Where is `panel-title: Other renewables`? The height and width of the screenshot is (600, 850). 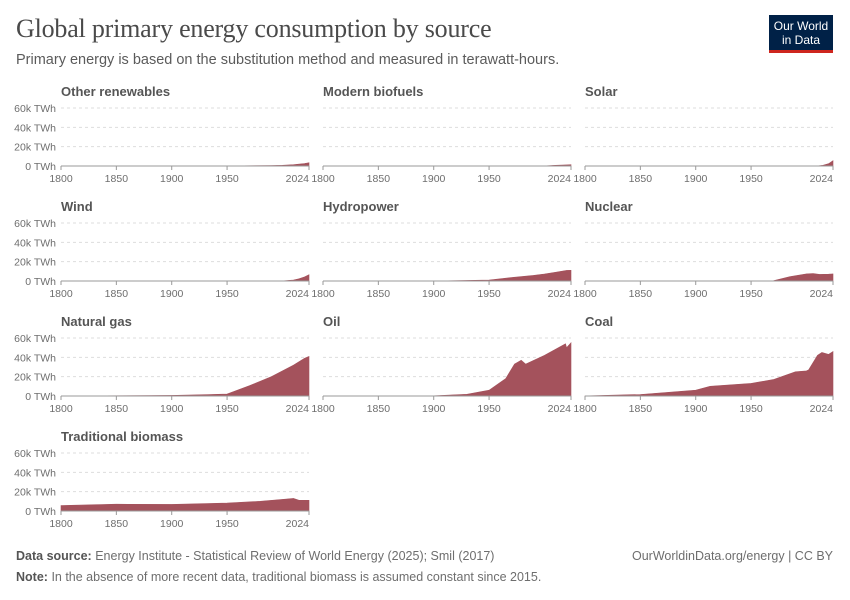 panel-title: Other renewables is located at coordinates (115, 91).